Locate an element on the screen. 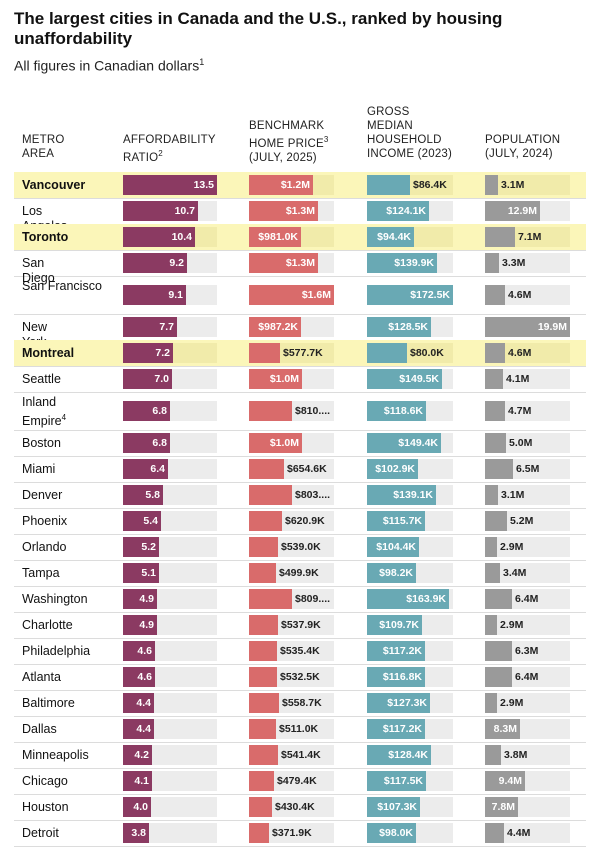 This screenshot has width=590, height=856. income-track: $104.4K is located at coordinates (410, 547).